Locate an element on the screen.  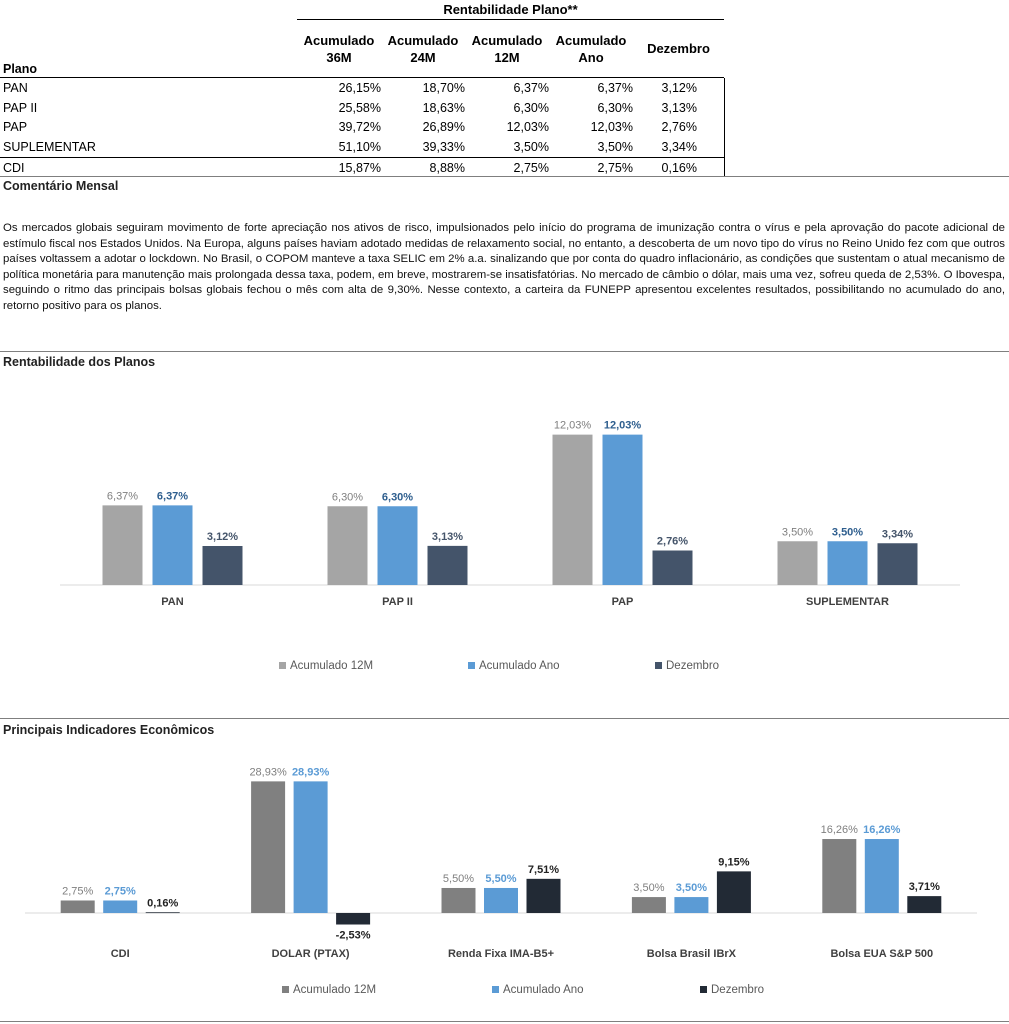
data-label: 3,34% is located at coordinates (897, 534).